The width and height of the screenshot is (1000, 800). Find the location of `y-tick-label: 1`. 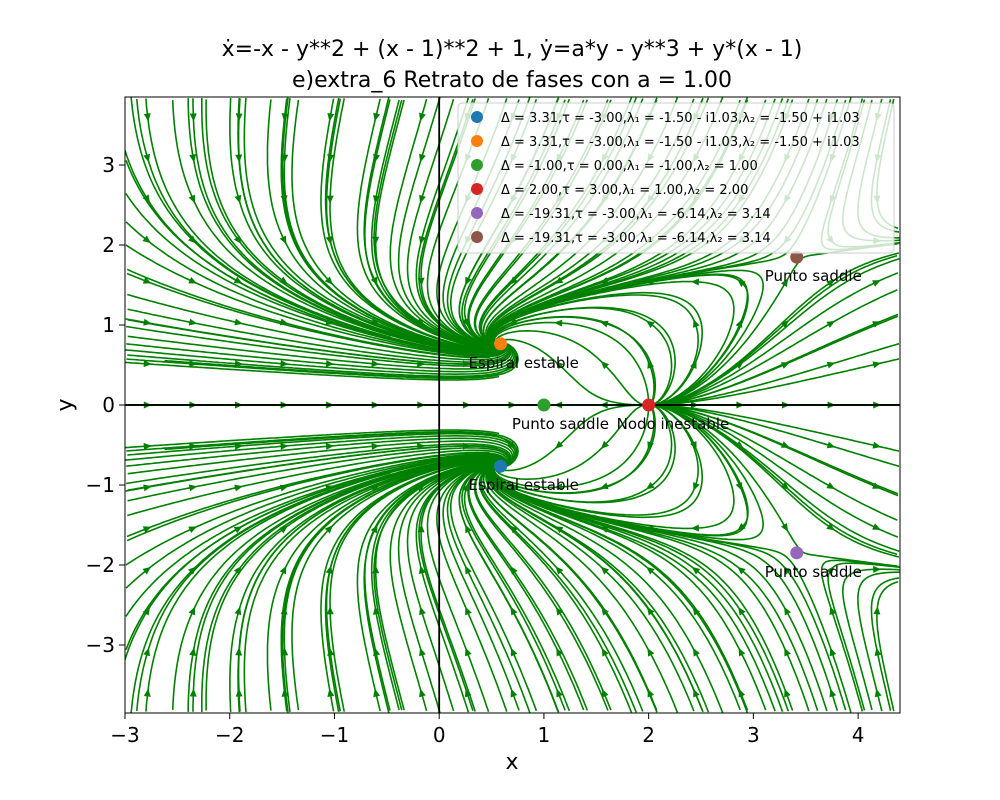

y-tick-label: 1 is located at coordinates (108, 325).